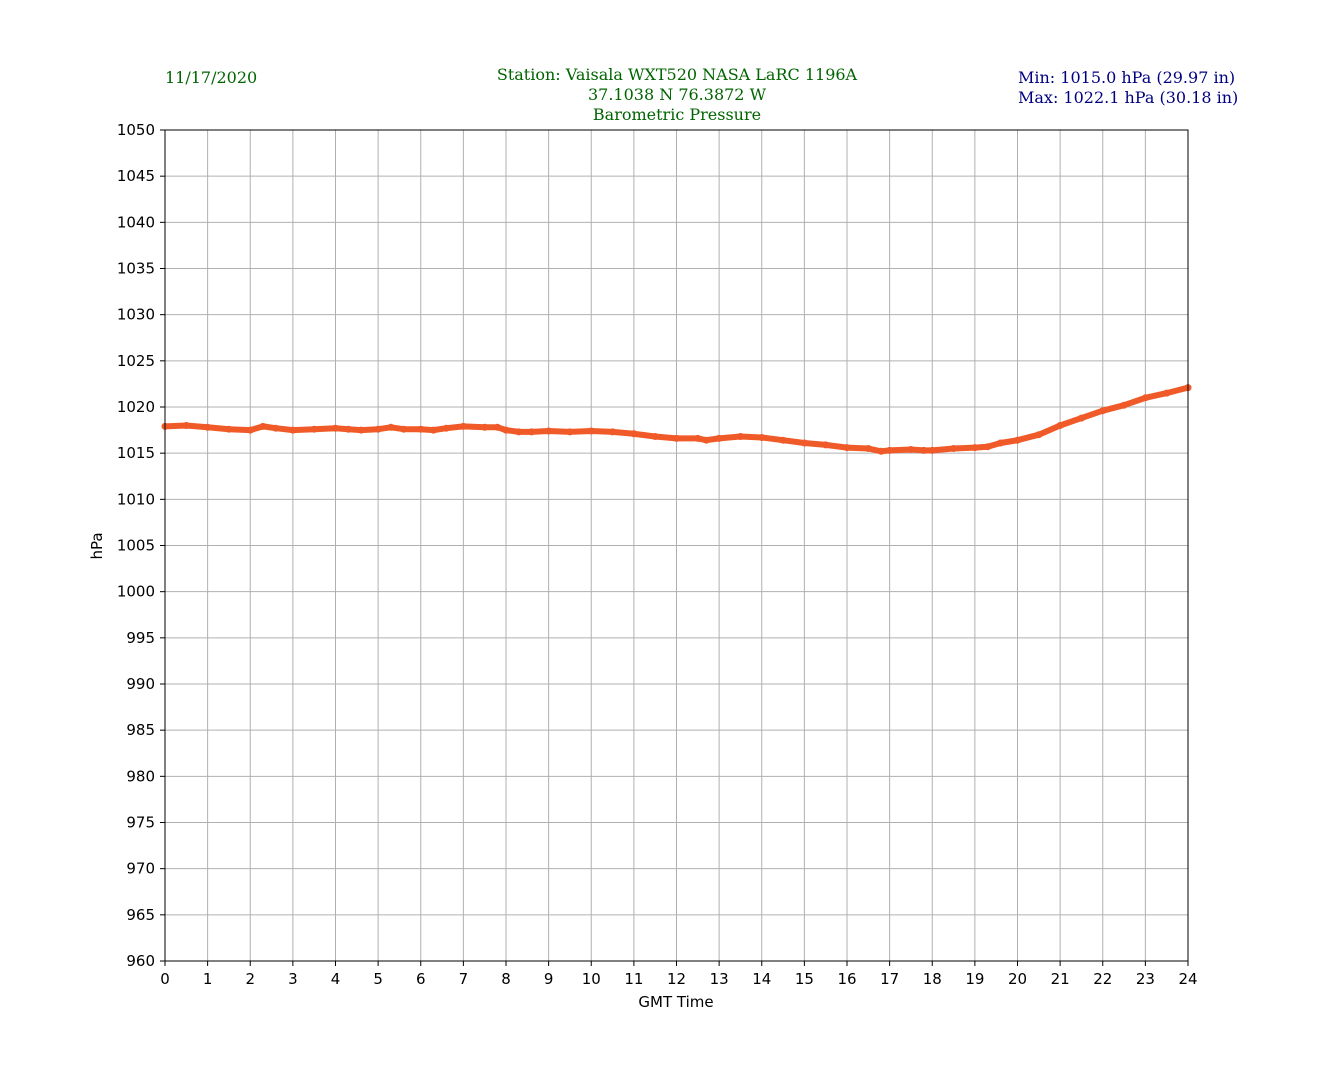 The image size is (1320, 1080). What do you see at coordinates (136, 499) in the screenshot?
I see `y-tick-label: 1010` at bounding box center [136, 499].